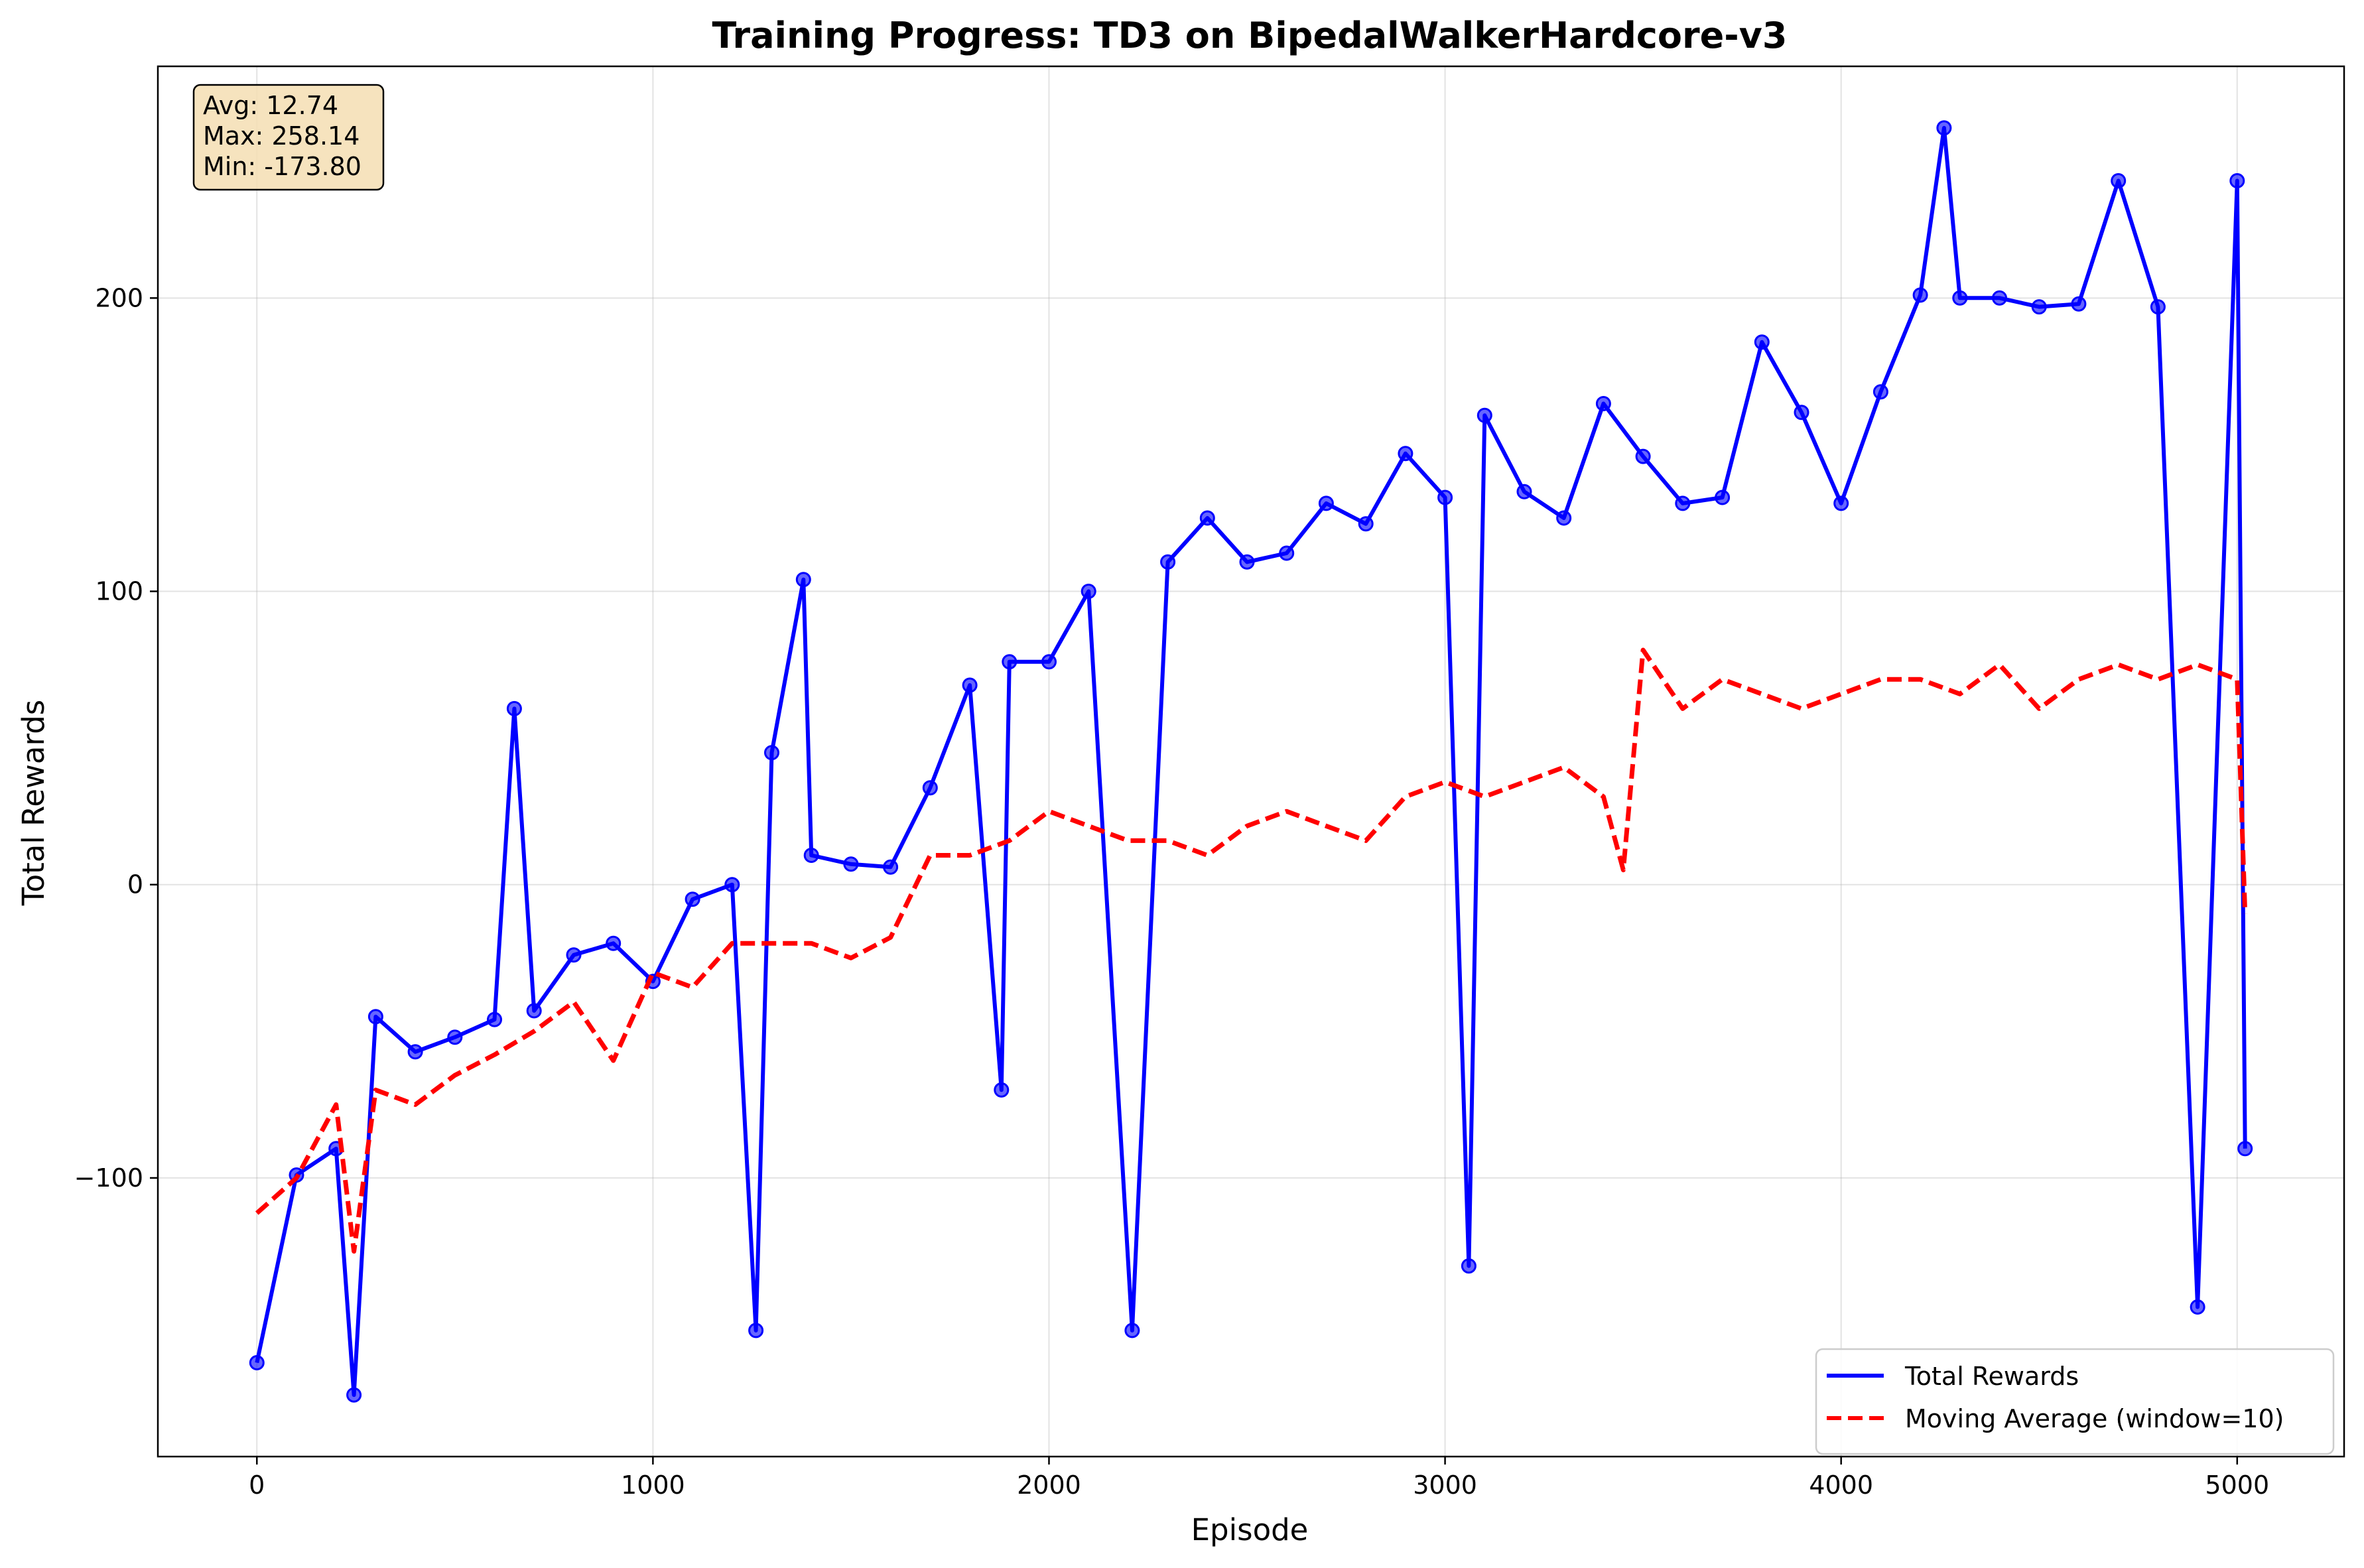 The height and width of the screenshot is (1568, 2364). Describe the element at coordinates (2094, 1418) in the screenshot. I see `legend-label-moving-average: Moving Average (window=10)` at that location.